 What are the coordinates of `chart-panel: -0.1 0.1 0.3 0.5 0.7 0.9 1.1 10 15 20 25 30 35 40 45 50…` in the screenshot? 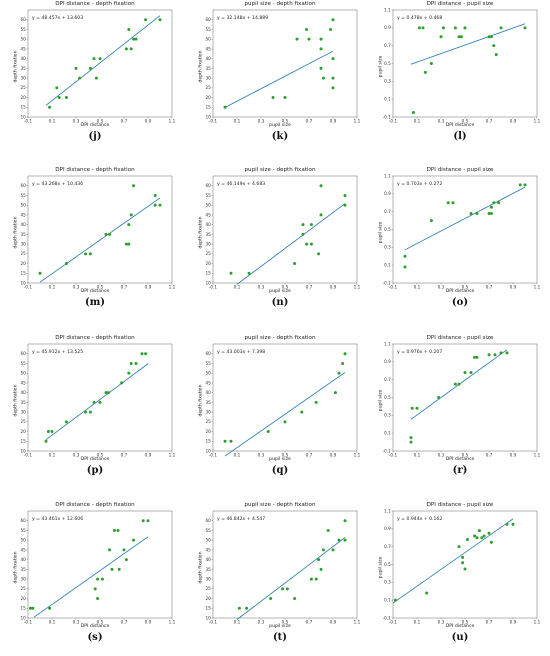 It's located at (280, 238).